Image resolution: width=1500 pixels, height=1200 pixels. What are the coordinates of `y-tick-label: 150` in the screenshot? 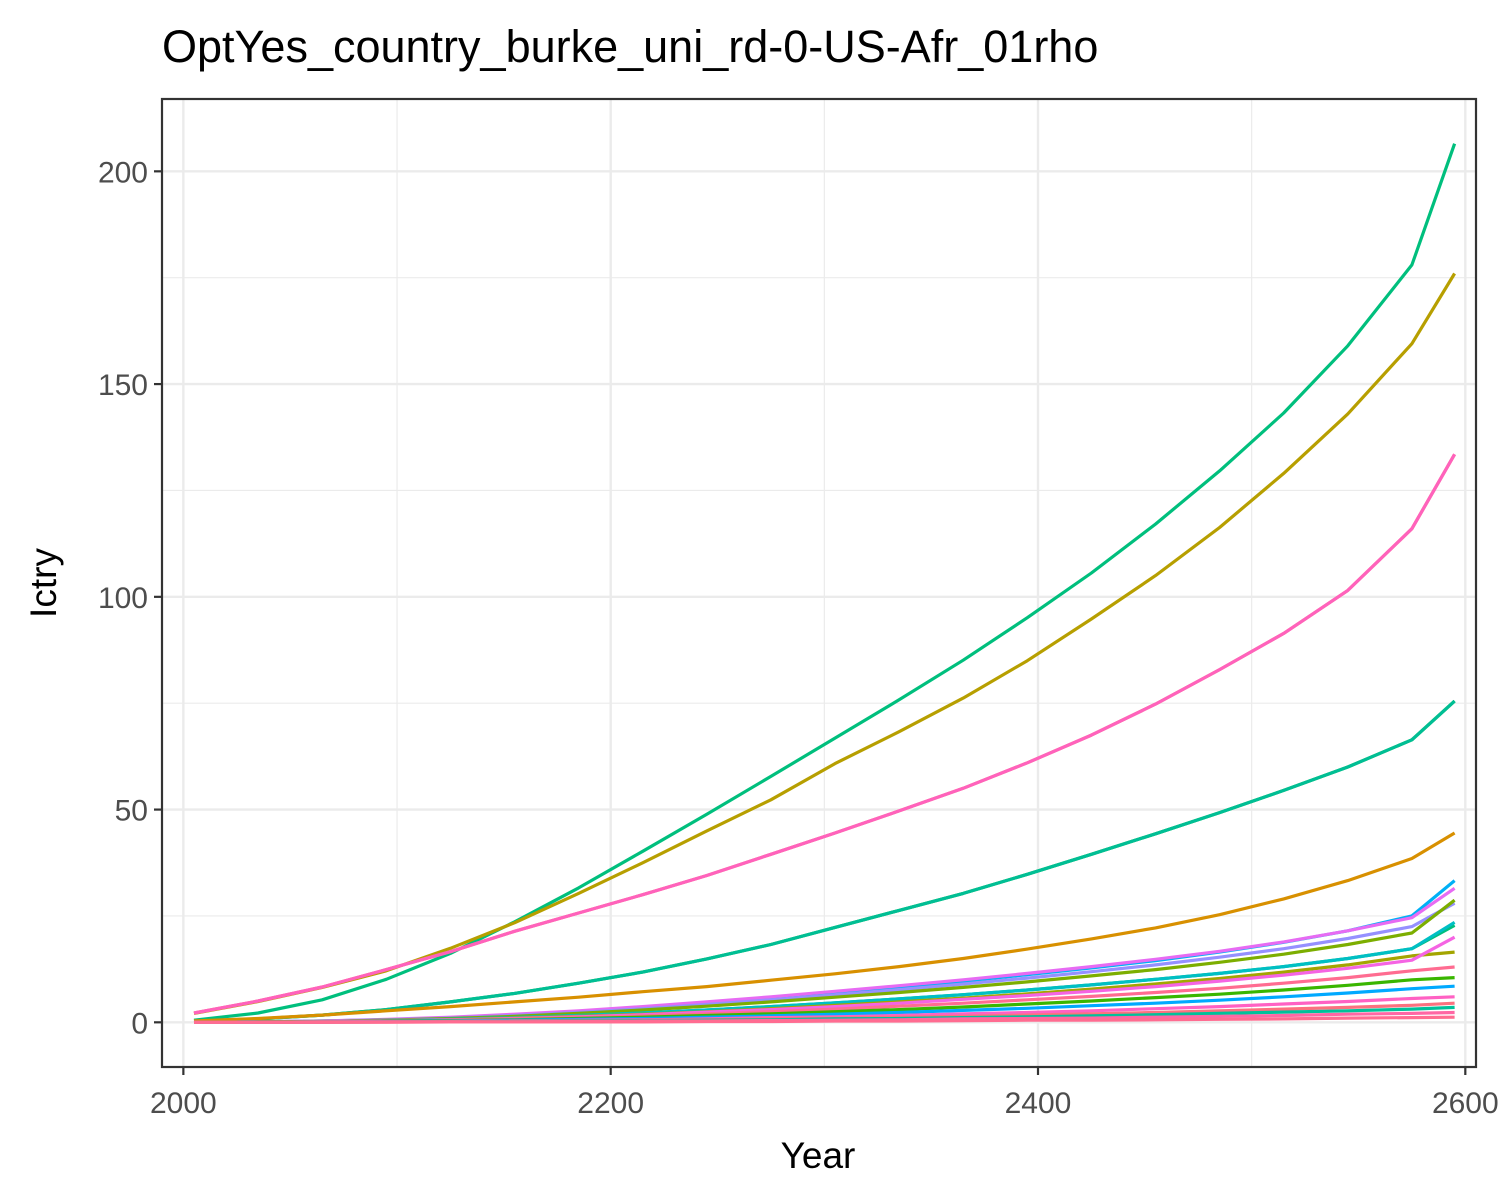 It's located at (123, 385).